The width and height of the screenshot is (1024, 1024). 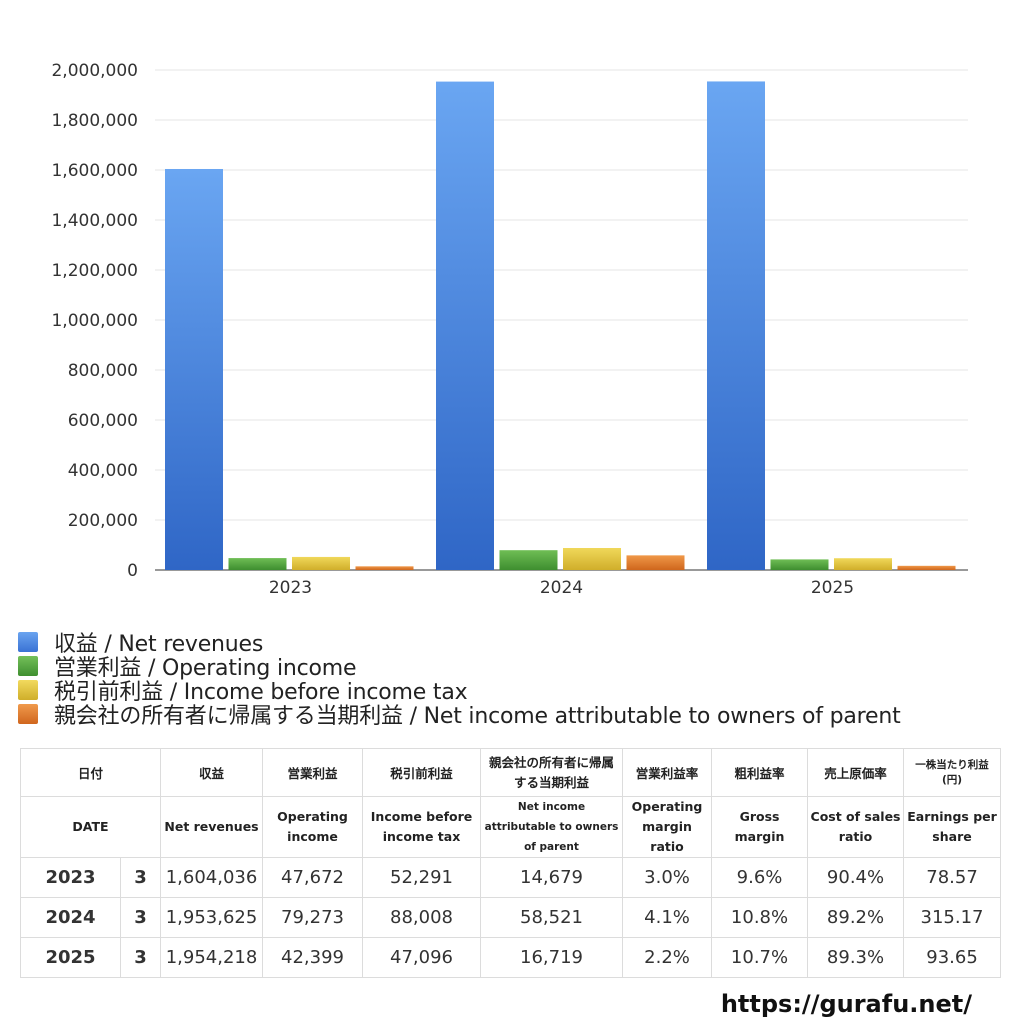 I want to click on cell-revenue: 1,954,218, so click(x=212, y=957).